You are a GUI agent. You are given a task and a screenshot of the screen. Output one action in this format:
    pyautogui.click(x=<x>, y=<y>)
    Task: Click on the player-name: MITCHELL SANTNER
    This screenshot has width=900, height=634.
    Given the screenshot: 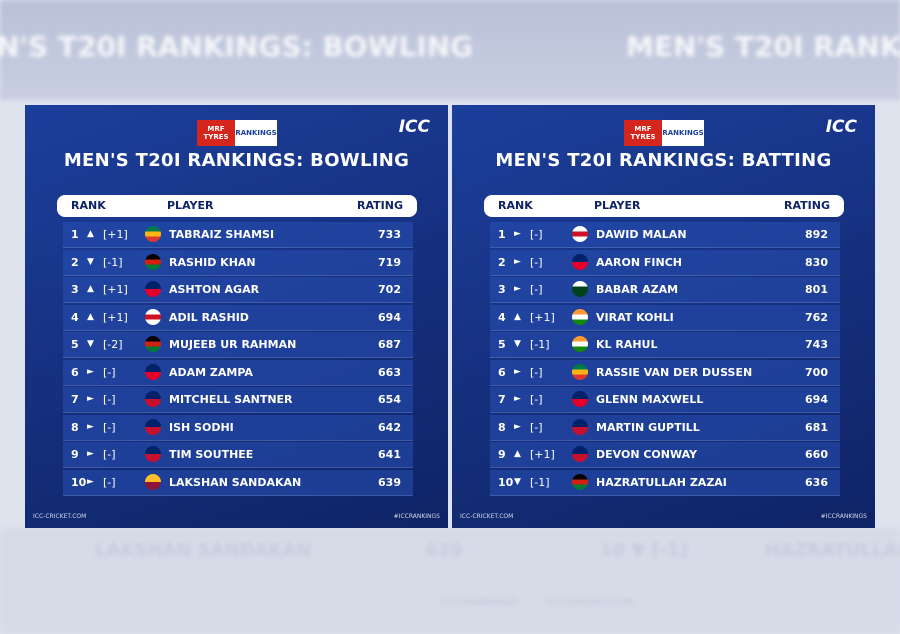 What is the action you would take?
    pyautogui.click(x=231, y=399)
    